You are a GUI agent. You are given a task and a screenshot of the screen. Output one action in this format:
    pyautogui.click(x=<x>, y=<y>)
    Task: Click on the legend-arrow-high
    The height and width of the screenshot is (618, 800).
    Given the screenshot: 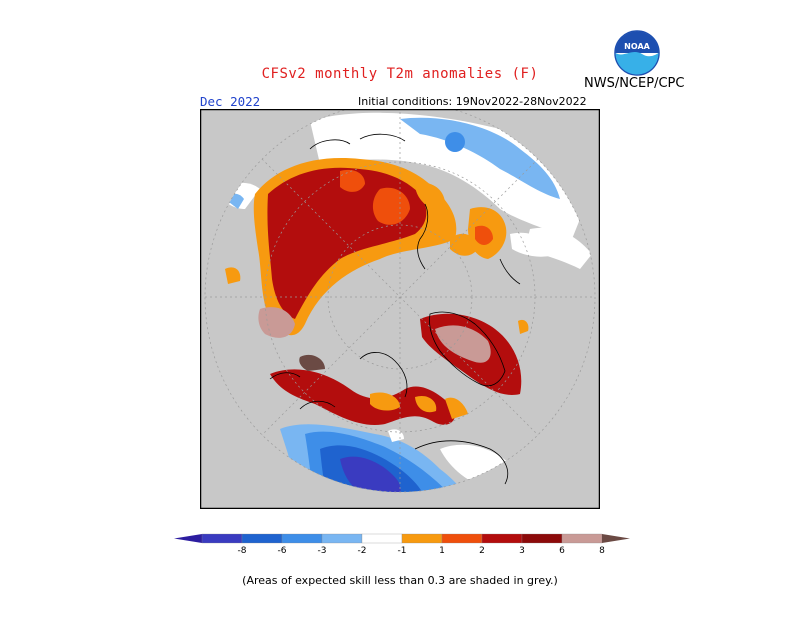 What is the action you would take?
    pyautogui.click(x=616, y=538)
    